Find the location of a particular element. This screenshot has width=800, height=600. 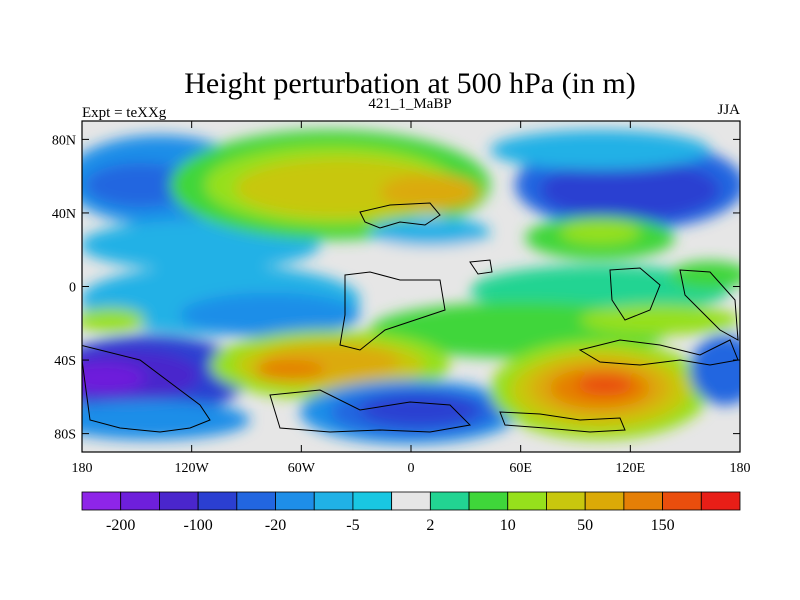

colorbar: -200 -100 -20 -5 2 10 50 150 is located at coordinates (411, 512).